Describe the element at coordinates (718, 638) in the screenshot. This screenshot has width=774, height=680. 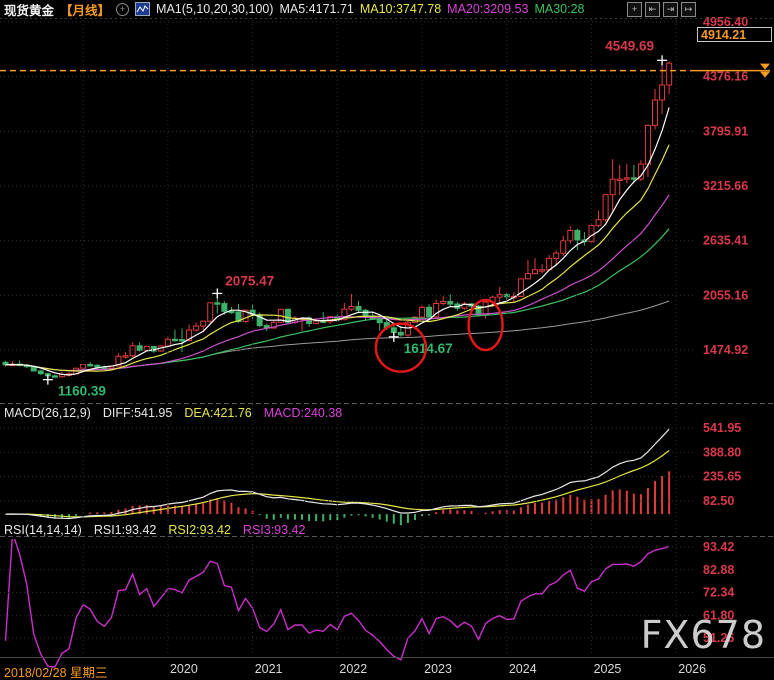
I see `svg-text: 51.26` at that location.